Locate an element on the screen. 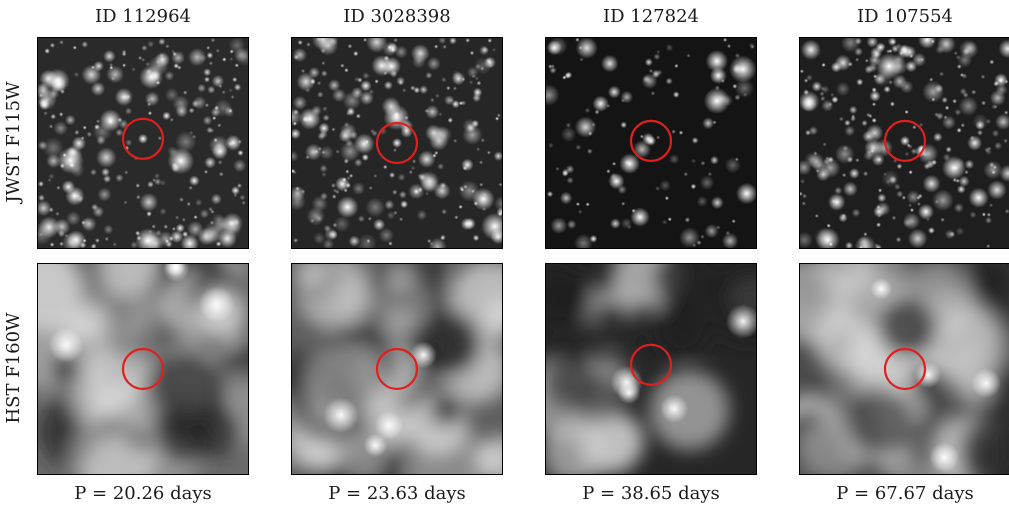 The height and width of the screenshot is (505, 1009). column-title-3: ID 127824 is located at coordinates (651, 16).